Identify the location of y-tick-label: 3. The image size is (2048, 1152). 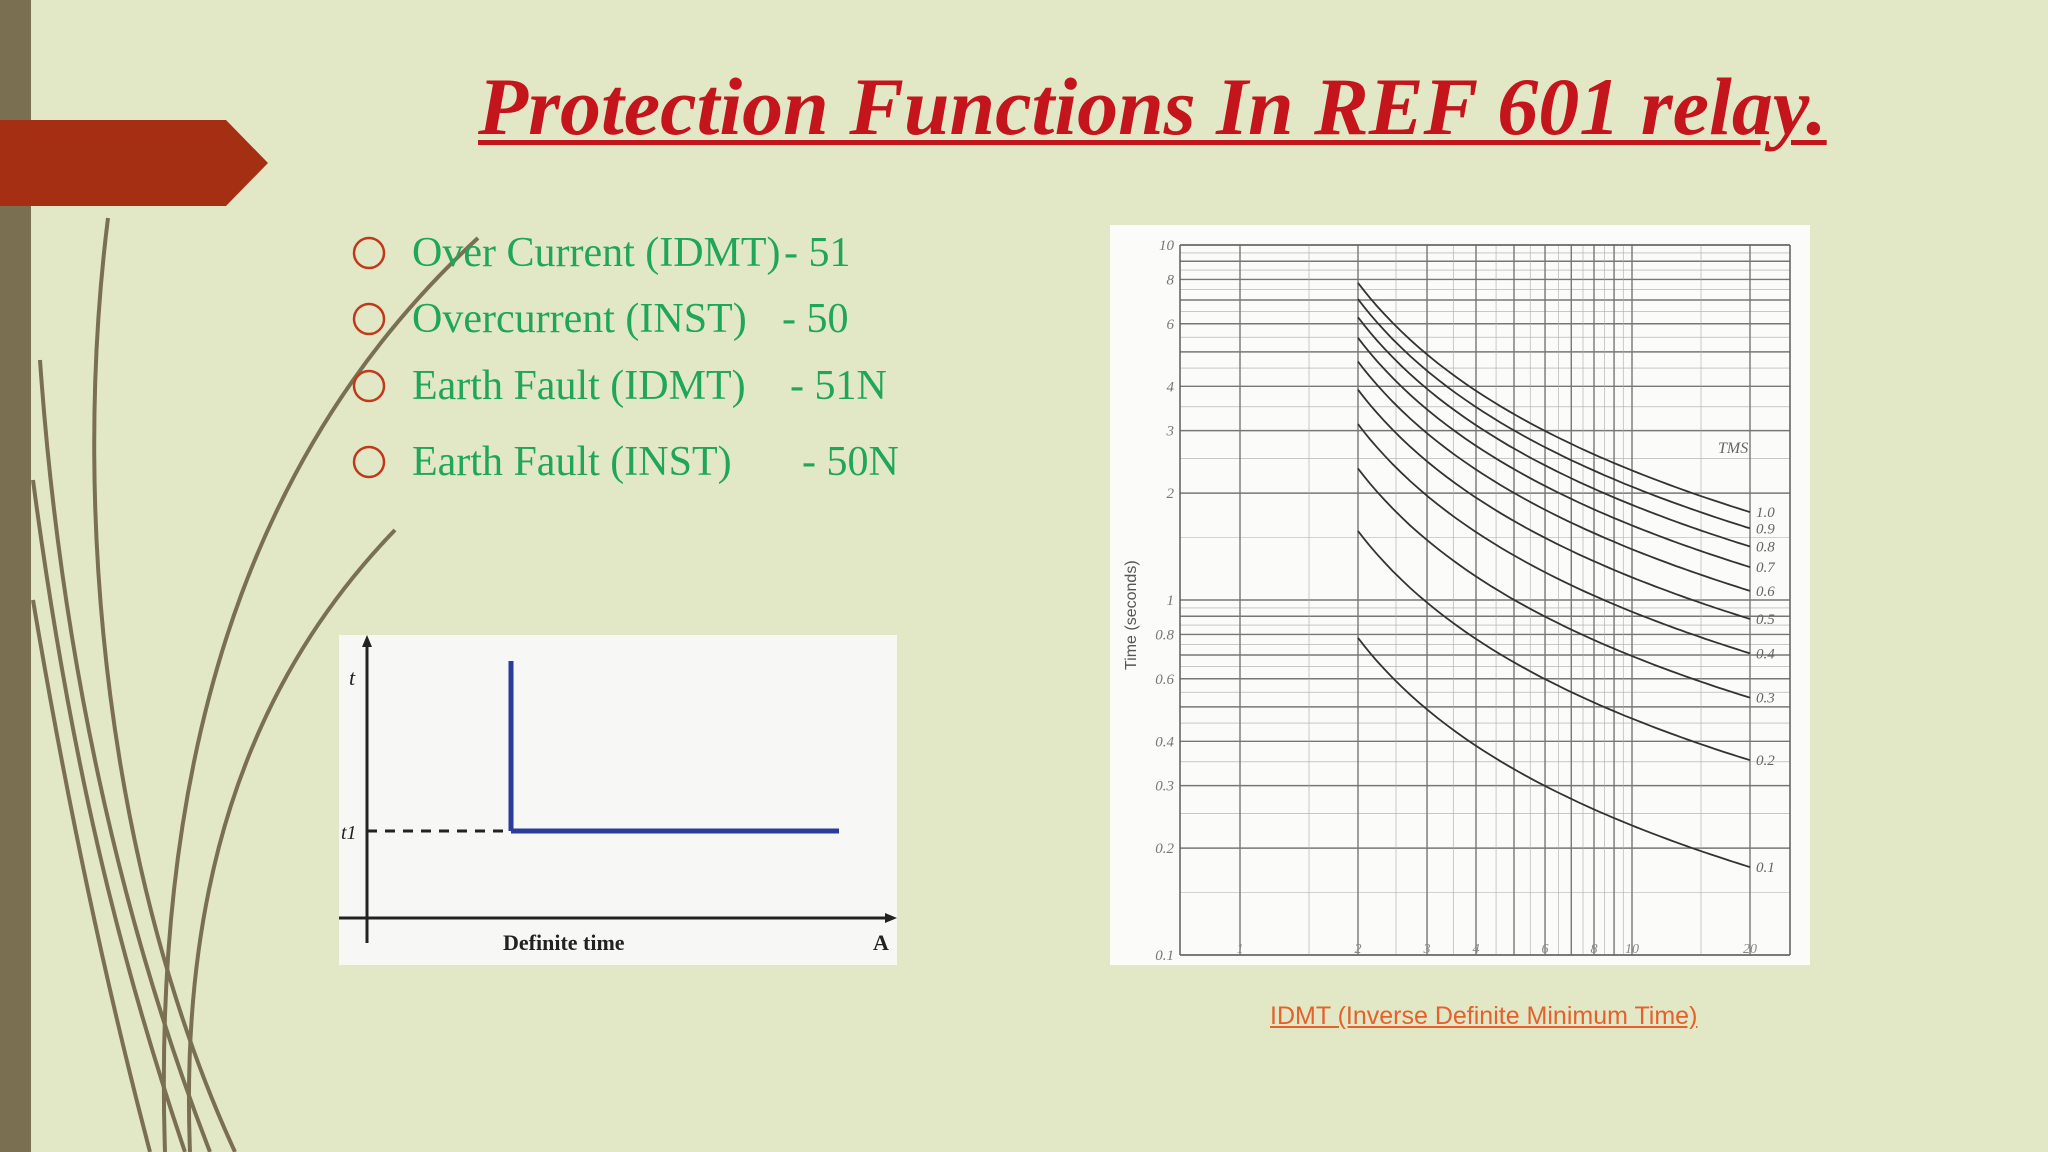
(1170, 432).